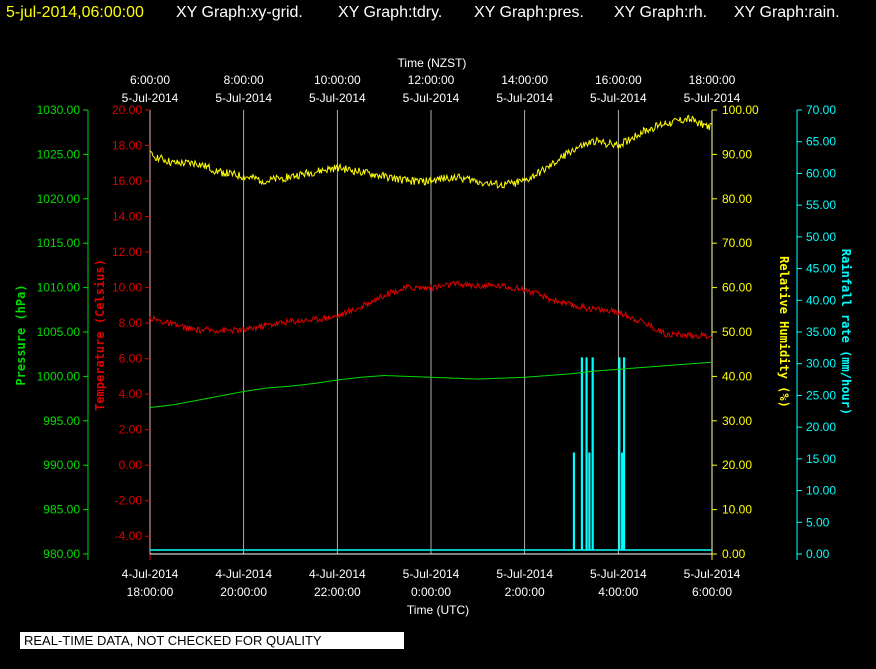  I want to click on temperature-tick-label: -4.00, so click(129, 536).